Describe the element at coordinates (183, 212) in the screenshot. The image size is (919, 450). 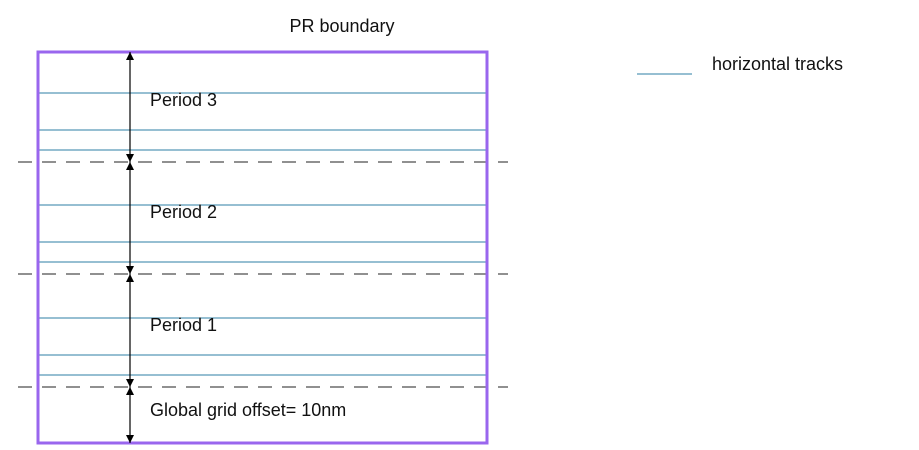
I see `period-2-label: Period 2` at that location.